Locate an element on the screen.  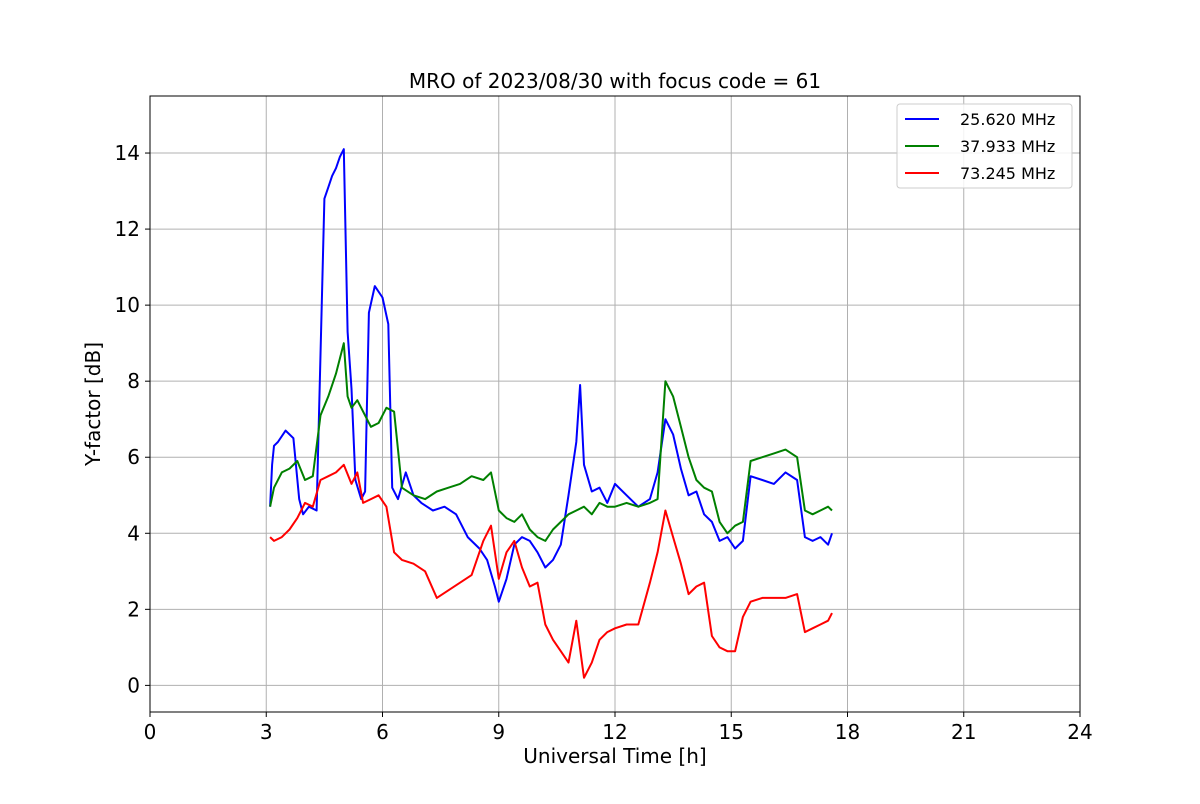
y-tick-label: 14 is located at coordinates (127, 153).